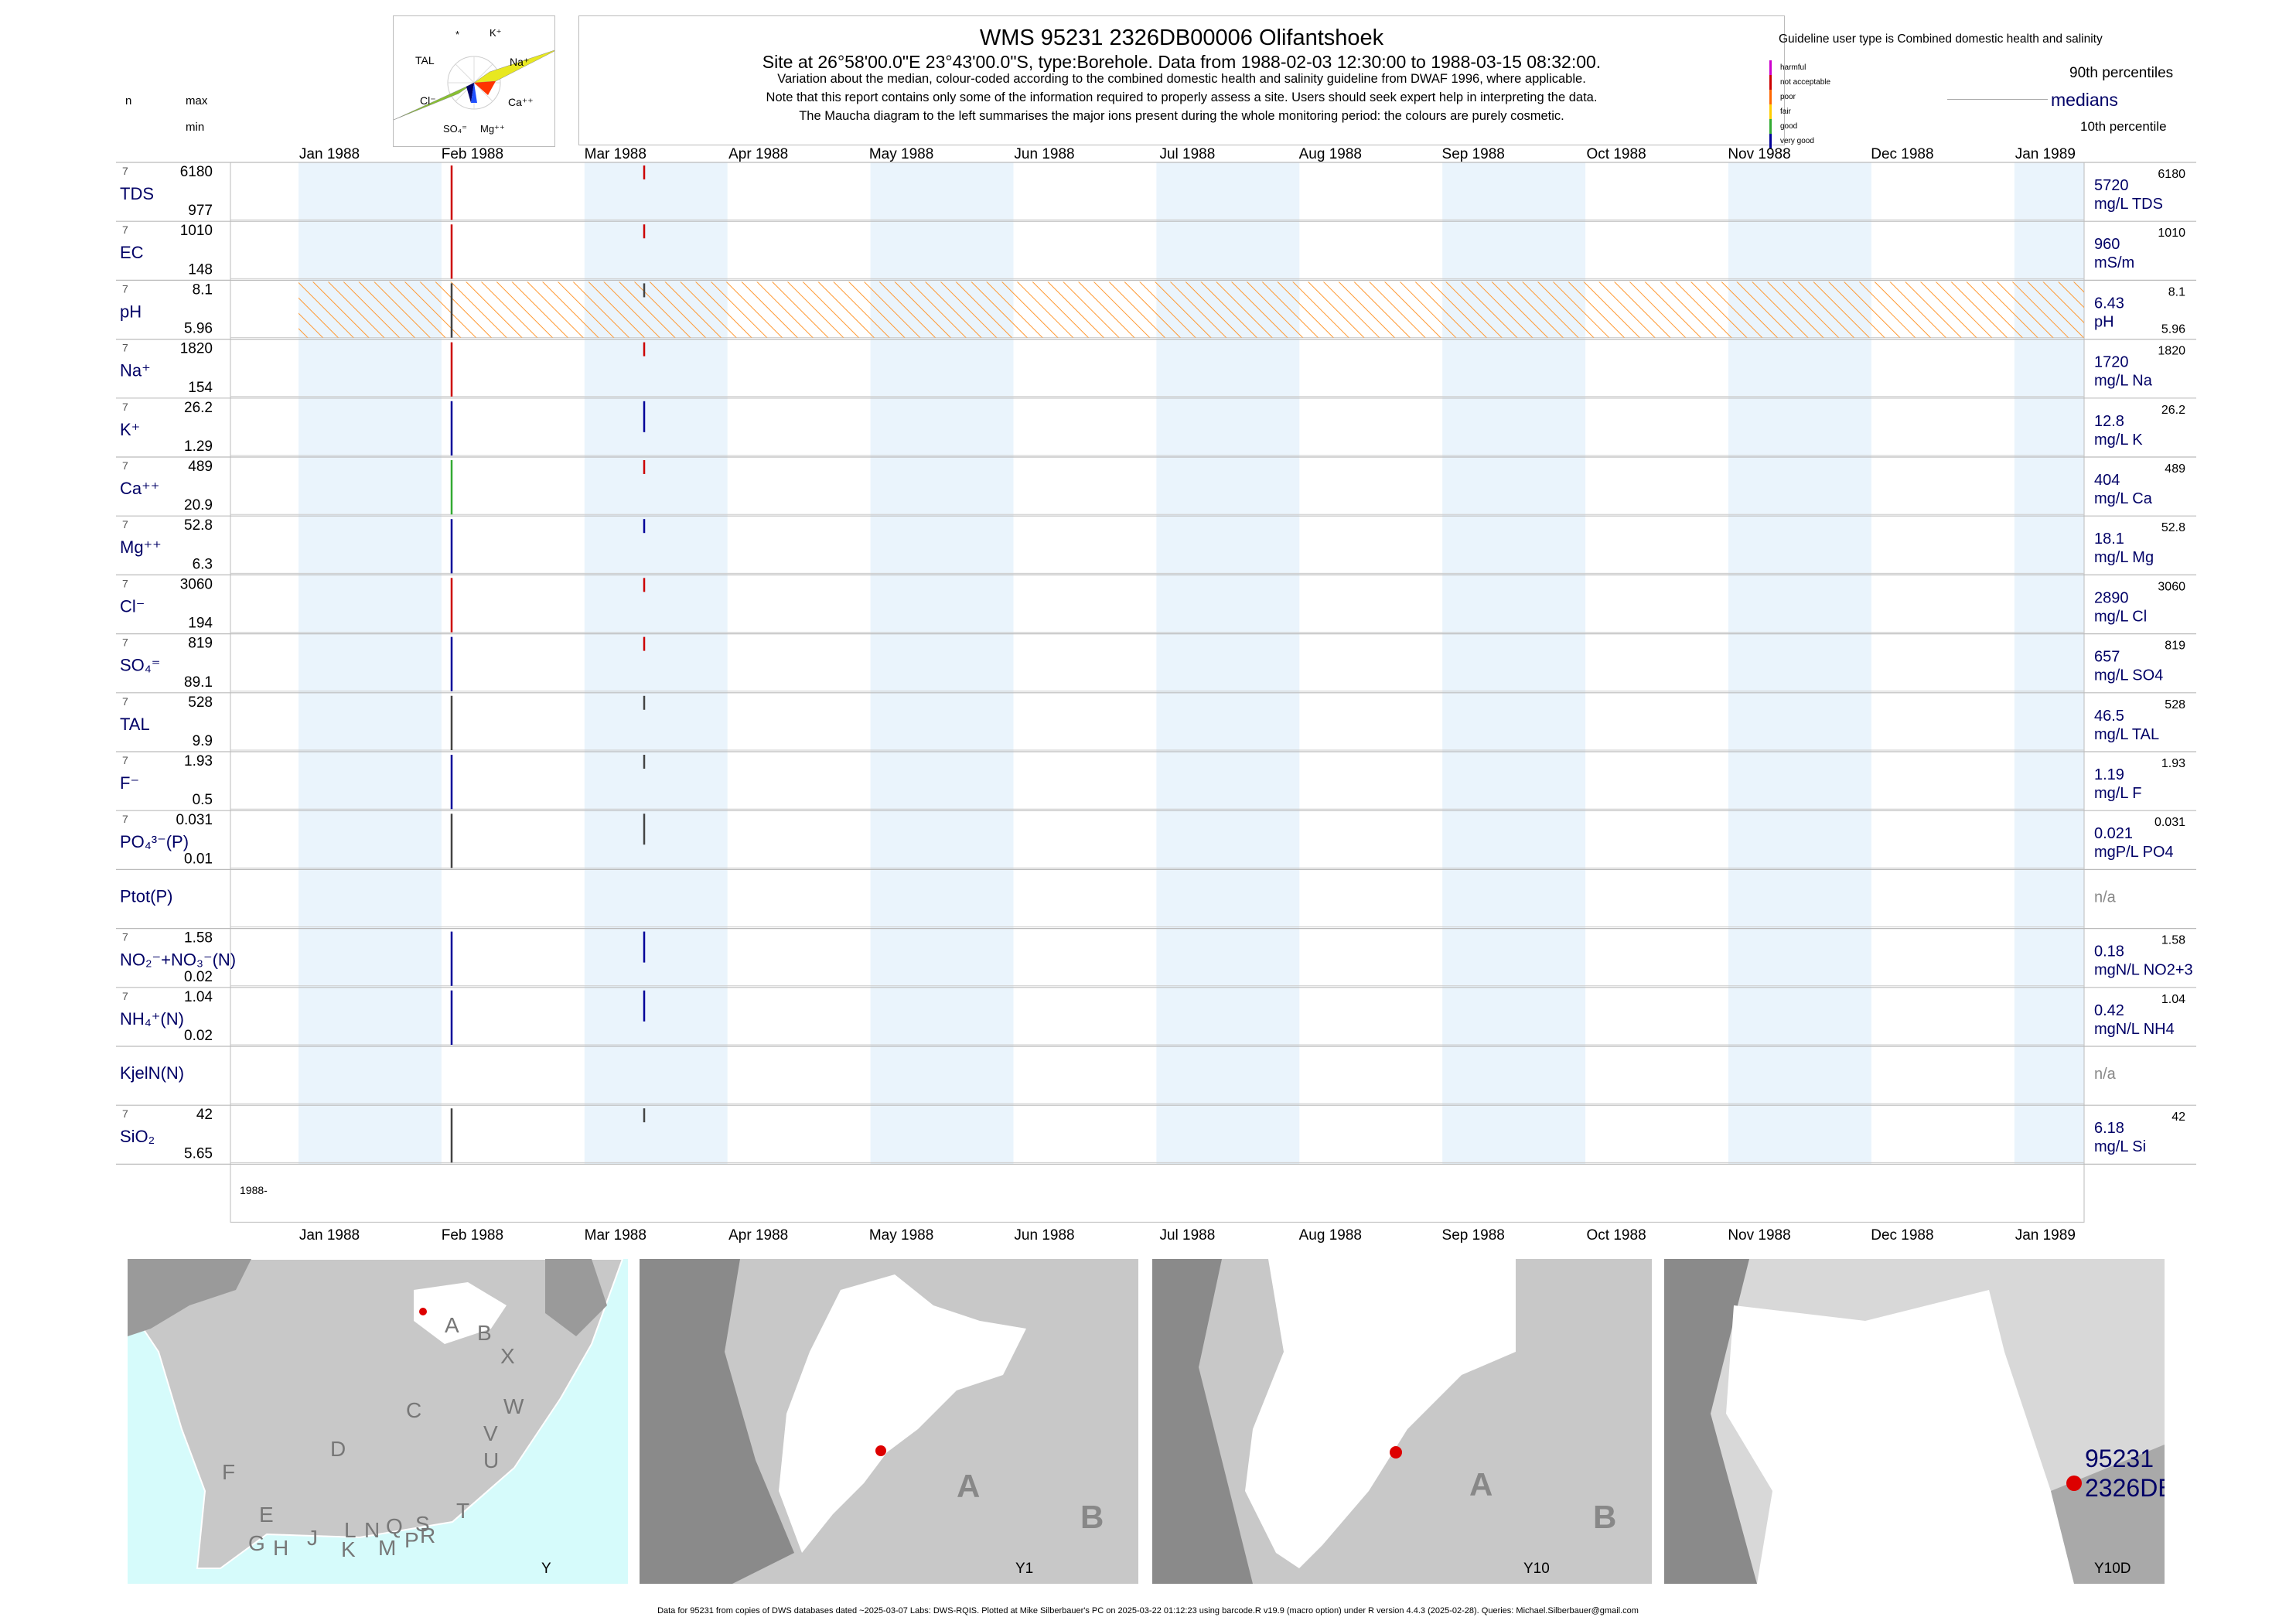  What do you see at coordinates (198, 408) in the screenshot?
I see `row-max: 26.2` at bounding box center [198, 408].